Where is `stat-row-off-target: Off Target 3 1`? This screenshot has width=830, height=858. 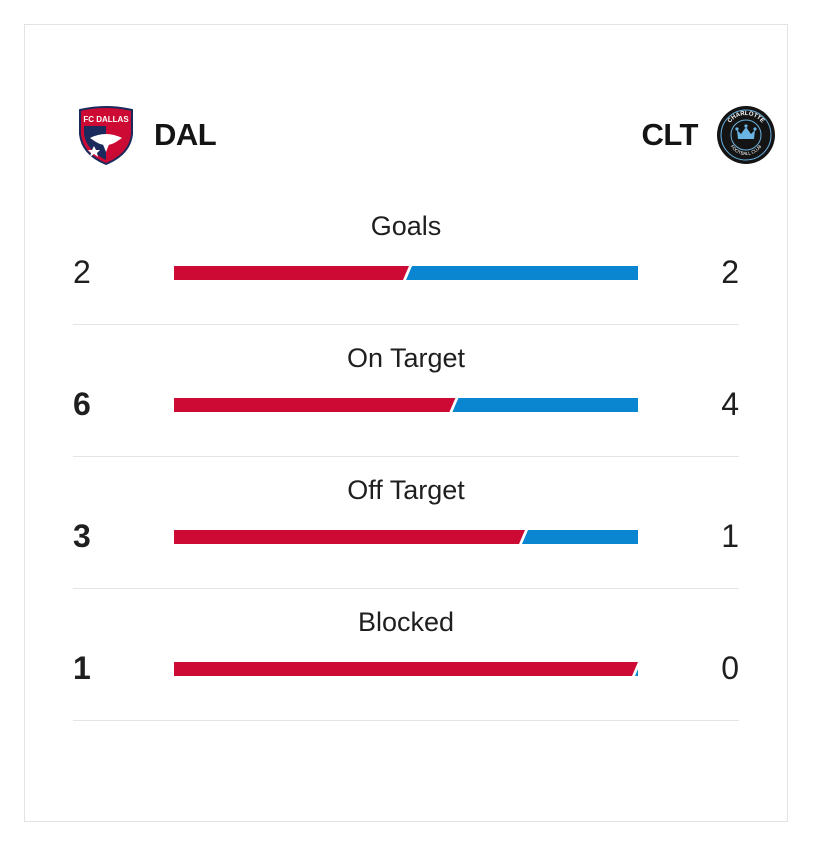
stat-row-off-target: Off Target 3 1 is located at coordinates (406, 522).